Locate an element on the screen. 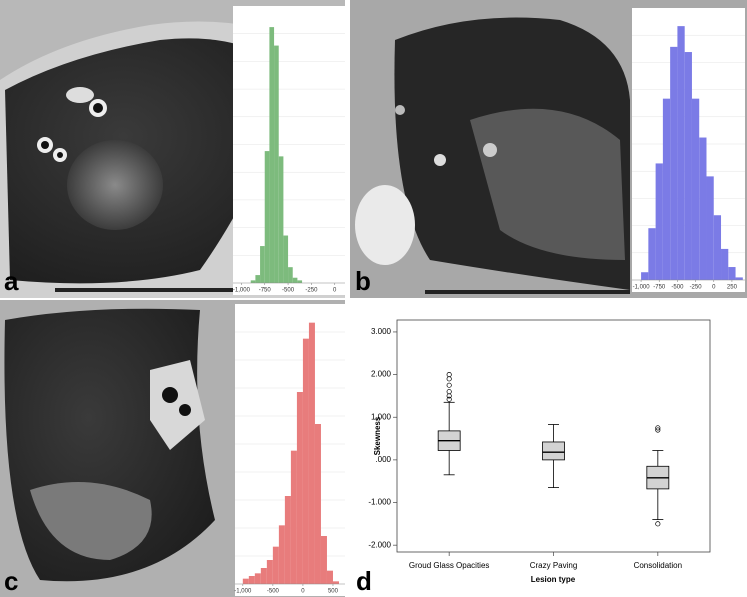 Image resolution: width=747 pixels, height=597 pixels. y-tick-label: -1.000 is located at coordinates (379, 502).